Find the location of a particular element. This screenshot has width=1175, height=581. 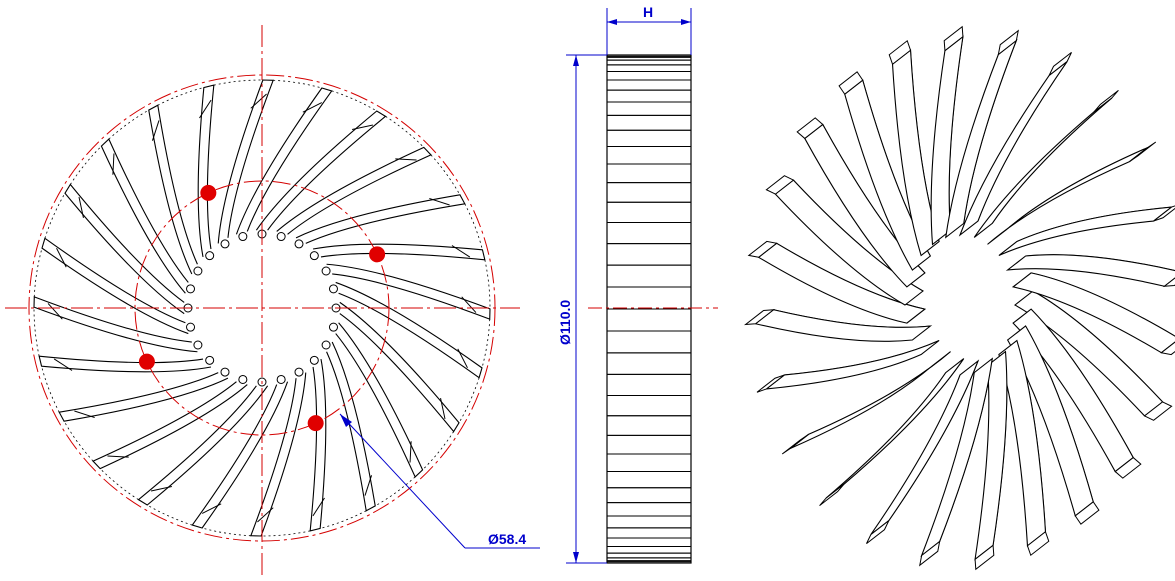

mounting-holes is located at coordinates (262, 308).